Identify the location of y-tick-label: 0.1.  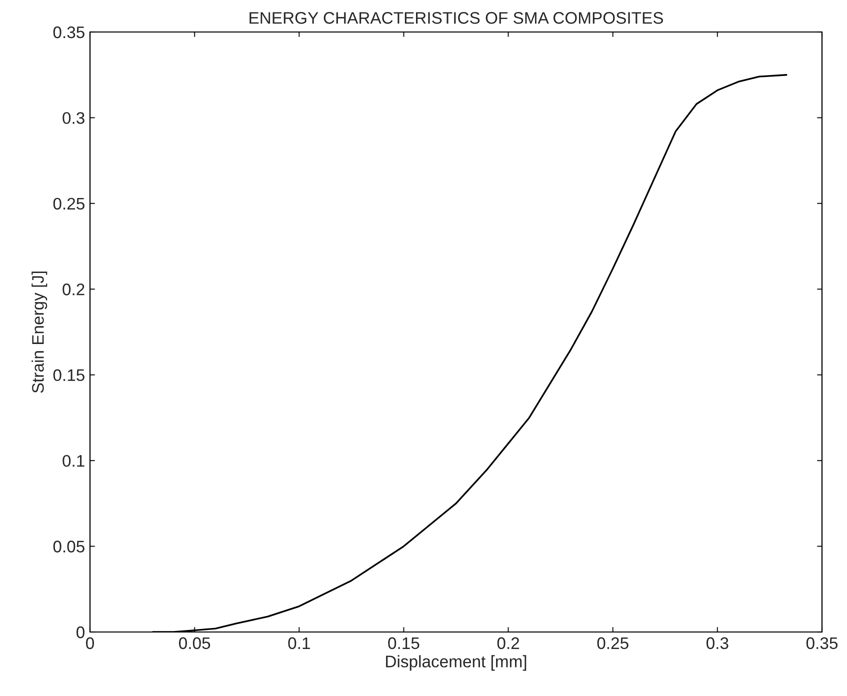
(73, 460).